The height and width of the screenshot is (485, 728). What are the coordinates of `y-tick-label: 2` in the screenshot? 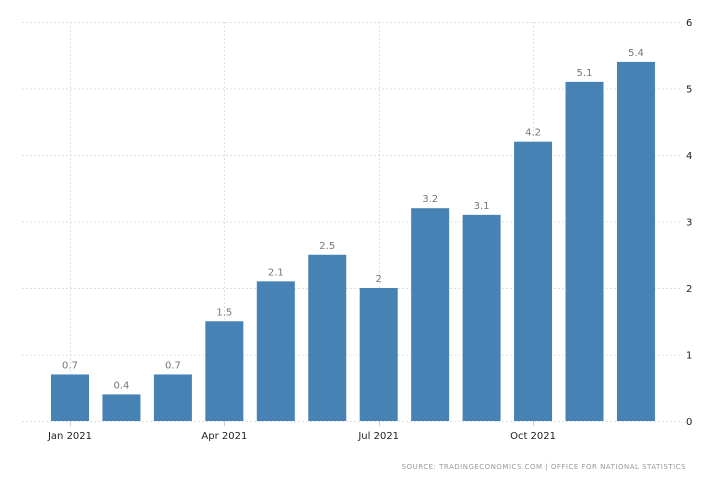 It's located at (689, 289).